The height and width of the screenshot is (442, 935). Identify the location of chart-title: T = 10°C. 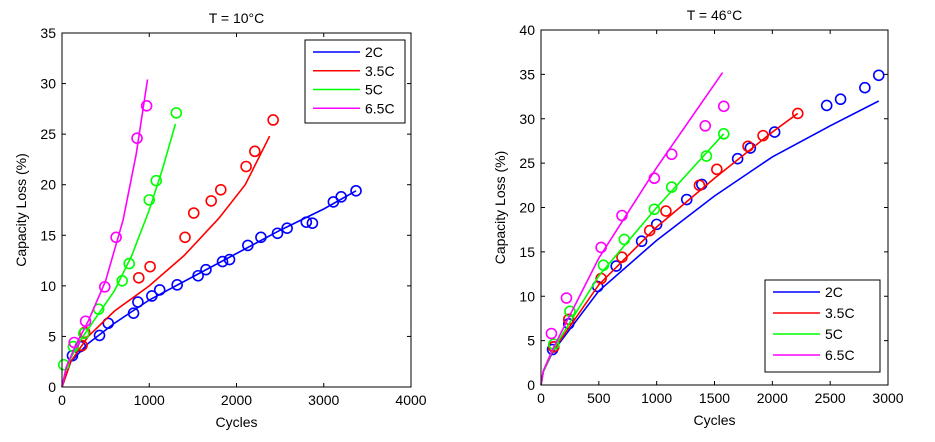
(237, 18).